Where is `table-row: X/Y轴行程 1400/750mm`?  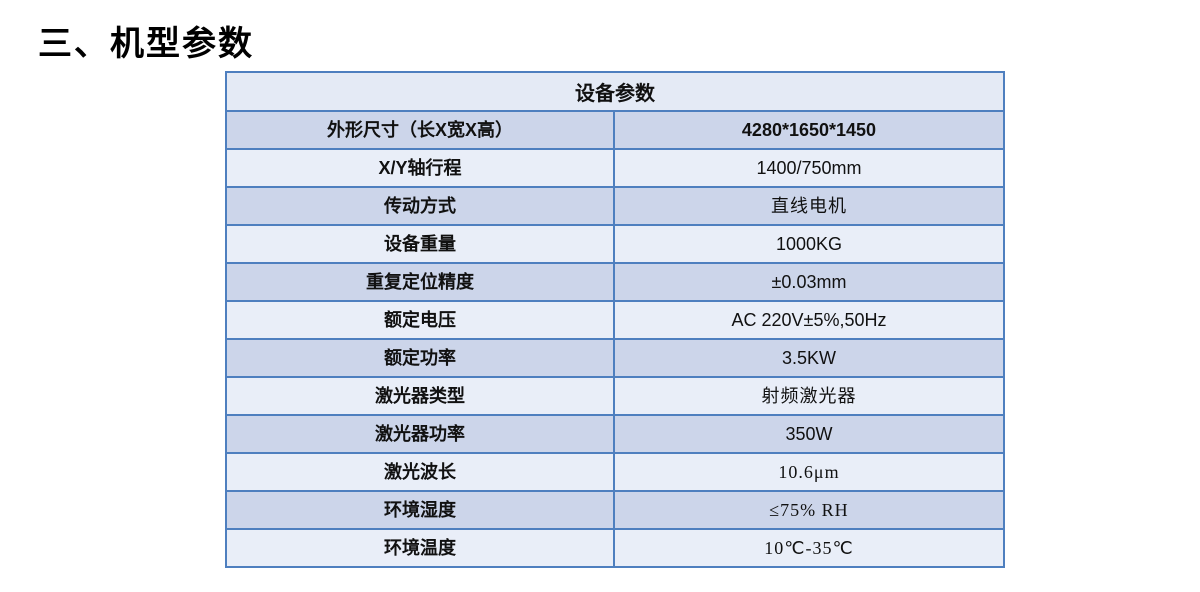 table-row: X/Y轴行程 1400/750mm is located at coordinates (615, 167).